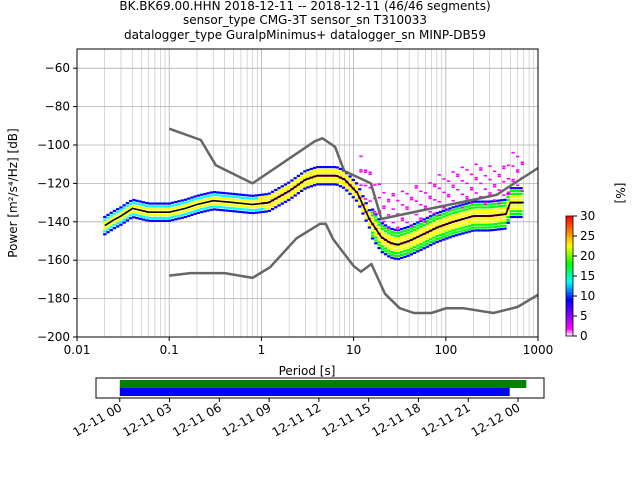 Image resolution: width=640 pixels, height=480 pixels. What do you see at coordinates (314, 392) in the screenshot?
I see `timeline-bar` at bounding box center [314, 392].